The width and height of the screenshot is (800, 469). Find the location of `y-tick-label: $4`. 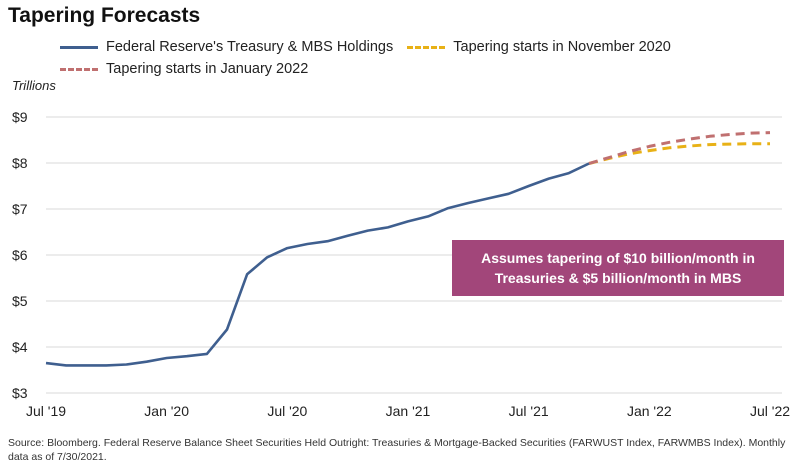

y-tick-label: $4 is located at coordinates (20, 347).